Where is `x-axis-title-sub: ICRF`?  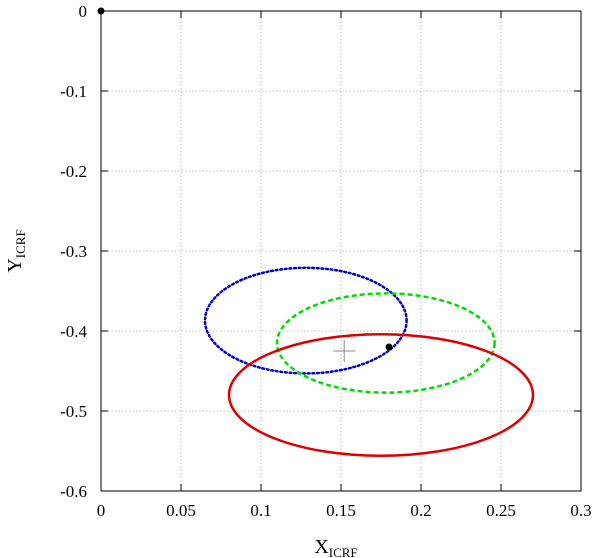
x-axis-title-sub: ICRF is located at coordinates (343, 551).